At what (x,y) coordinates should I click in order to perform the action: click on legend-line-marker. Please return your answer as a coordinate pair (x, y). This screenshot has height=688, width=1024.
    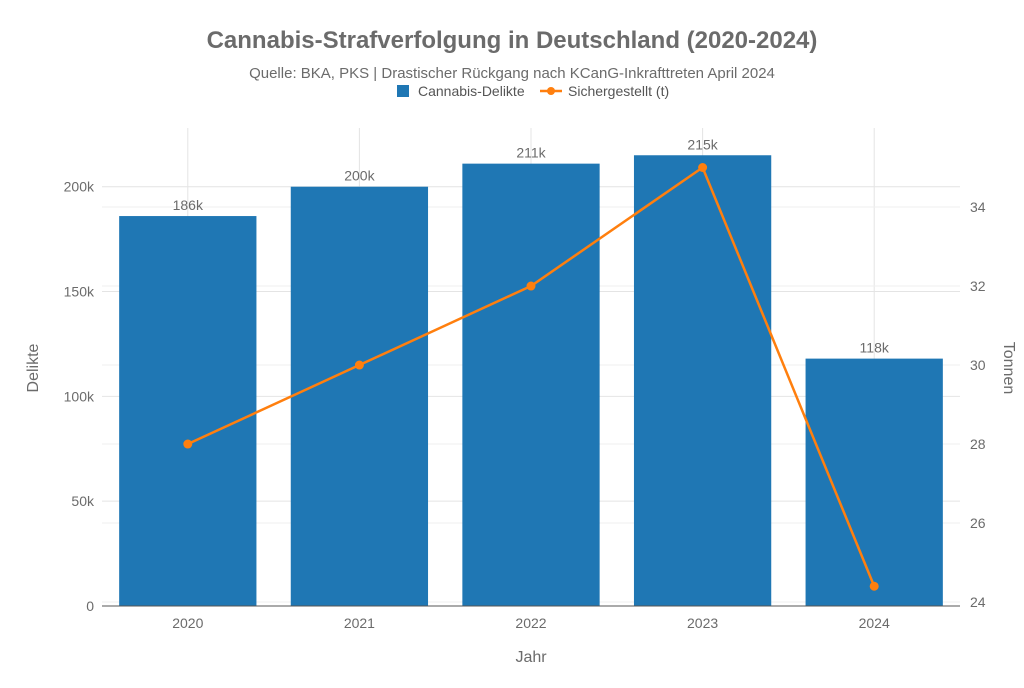
    Looking at the image, I should click on (551, 91).